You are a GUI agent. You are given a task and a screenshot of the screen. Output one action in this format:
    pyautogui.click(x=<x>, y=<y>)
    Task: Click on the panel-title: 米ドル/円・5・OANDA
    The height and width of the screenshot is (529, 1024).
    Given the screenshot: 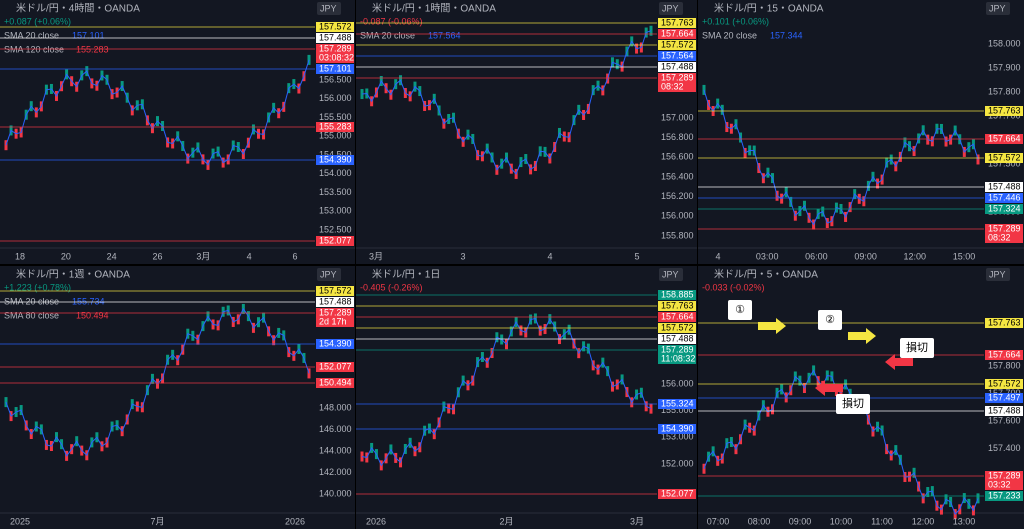 What is the action you would take?
    pyautogui.click(x=766, y=274)
    